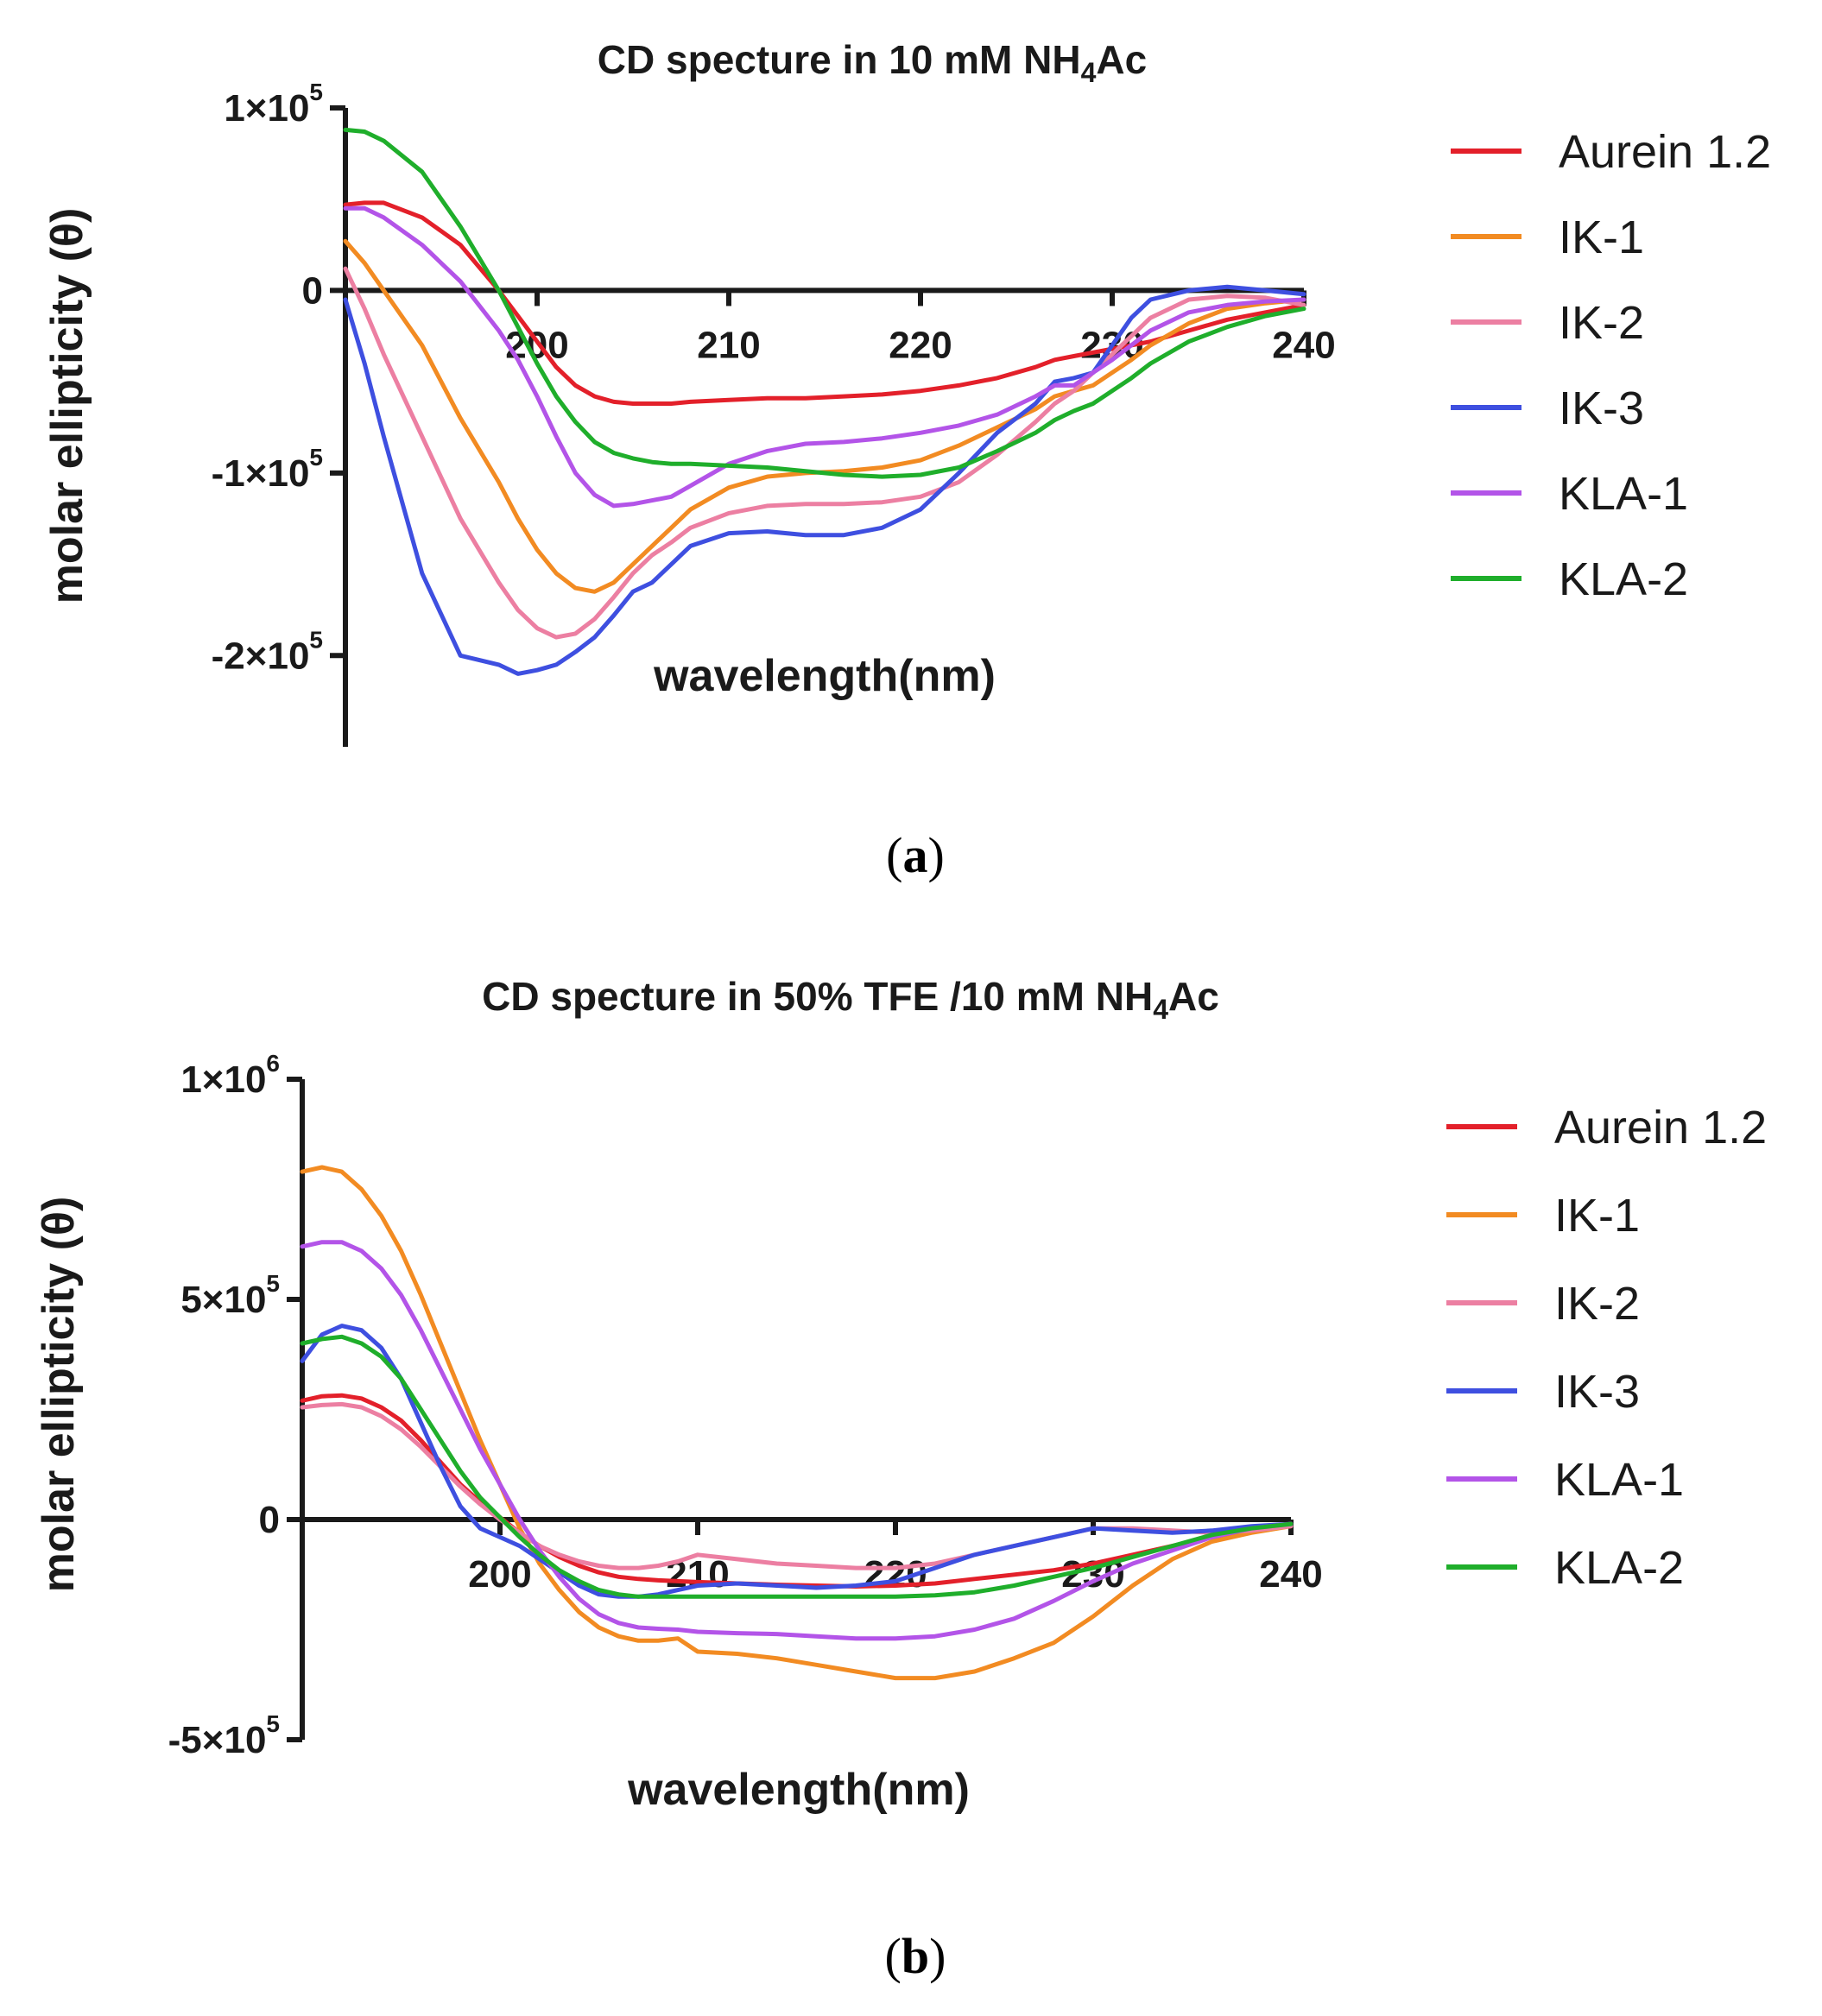 The width and height of the screenshot is (1822, 2016). I want to click on x-tick-label: 210, so click(729, 345).